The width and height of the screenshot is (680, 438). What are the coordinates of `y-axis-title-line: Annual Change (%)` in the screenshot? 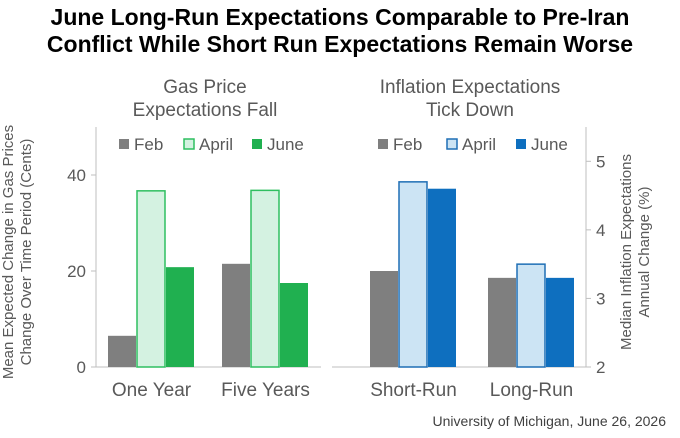 It's located at (644, 252).